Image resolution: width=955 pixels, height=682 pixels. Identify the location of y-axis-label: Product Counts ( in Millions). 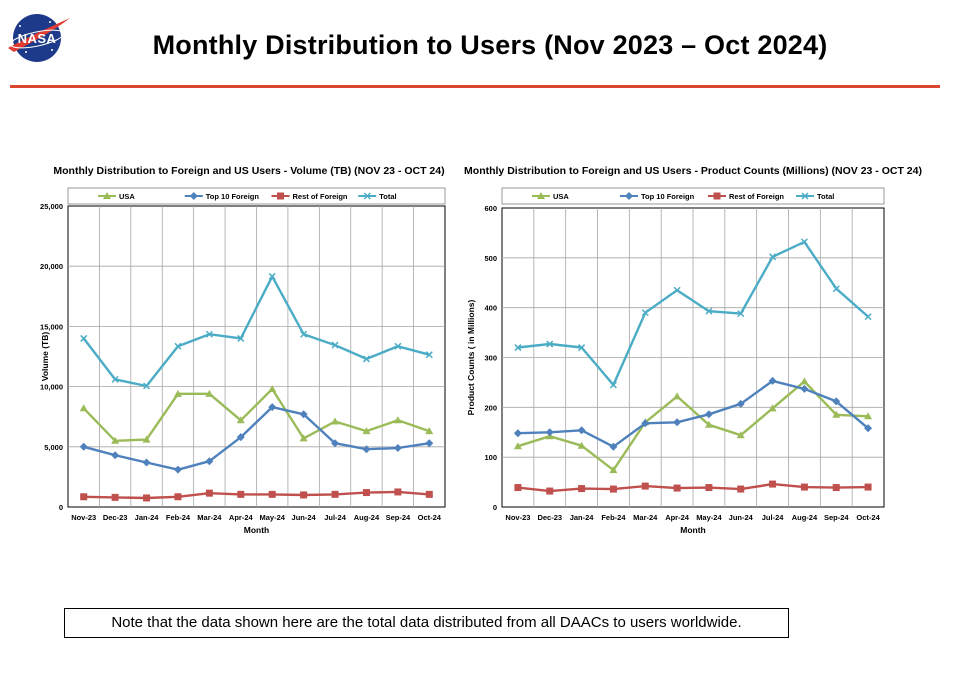
(471, 357).